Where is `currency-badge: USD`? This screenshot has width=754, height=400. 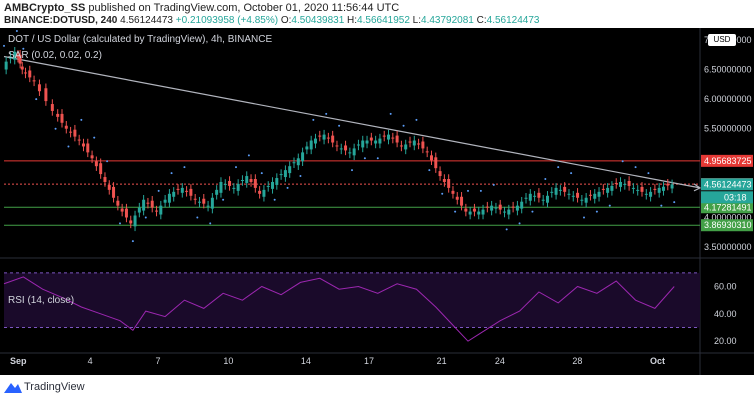
currency-badge: USD is located at coordinates (722, 40).